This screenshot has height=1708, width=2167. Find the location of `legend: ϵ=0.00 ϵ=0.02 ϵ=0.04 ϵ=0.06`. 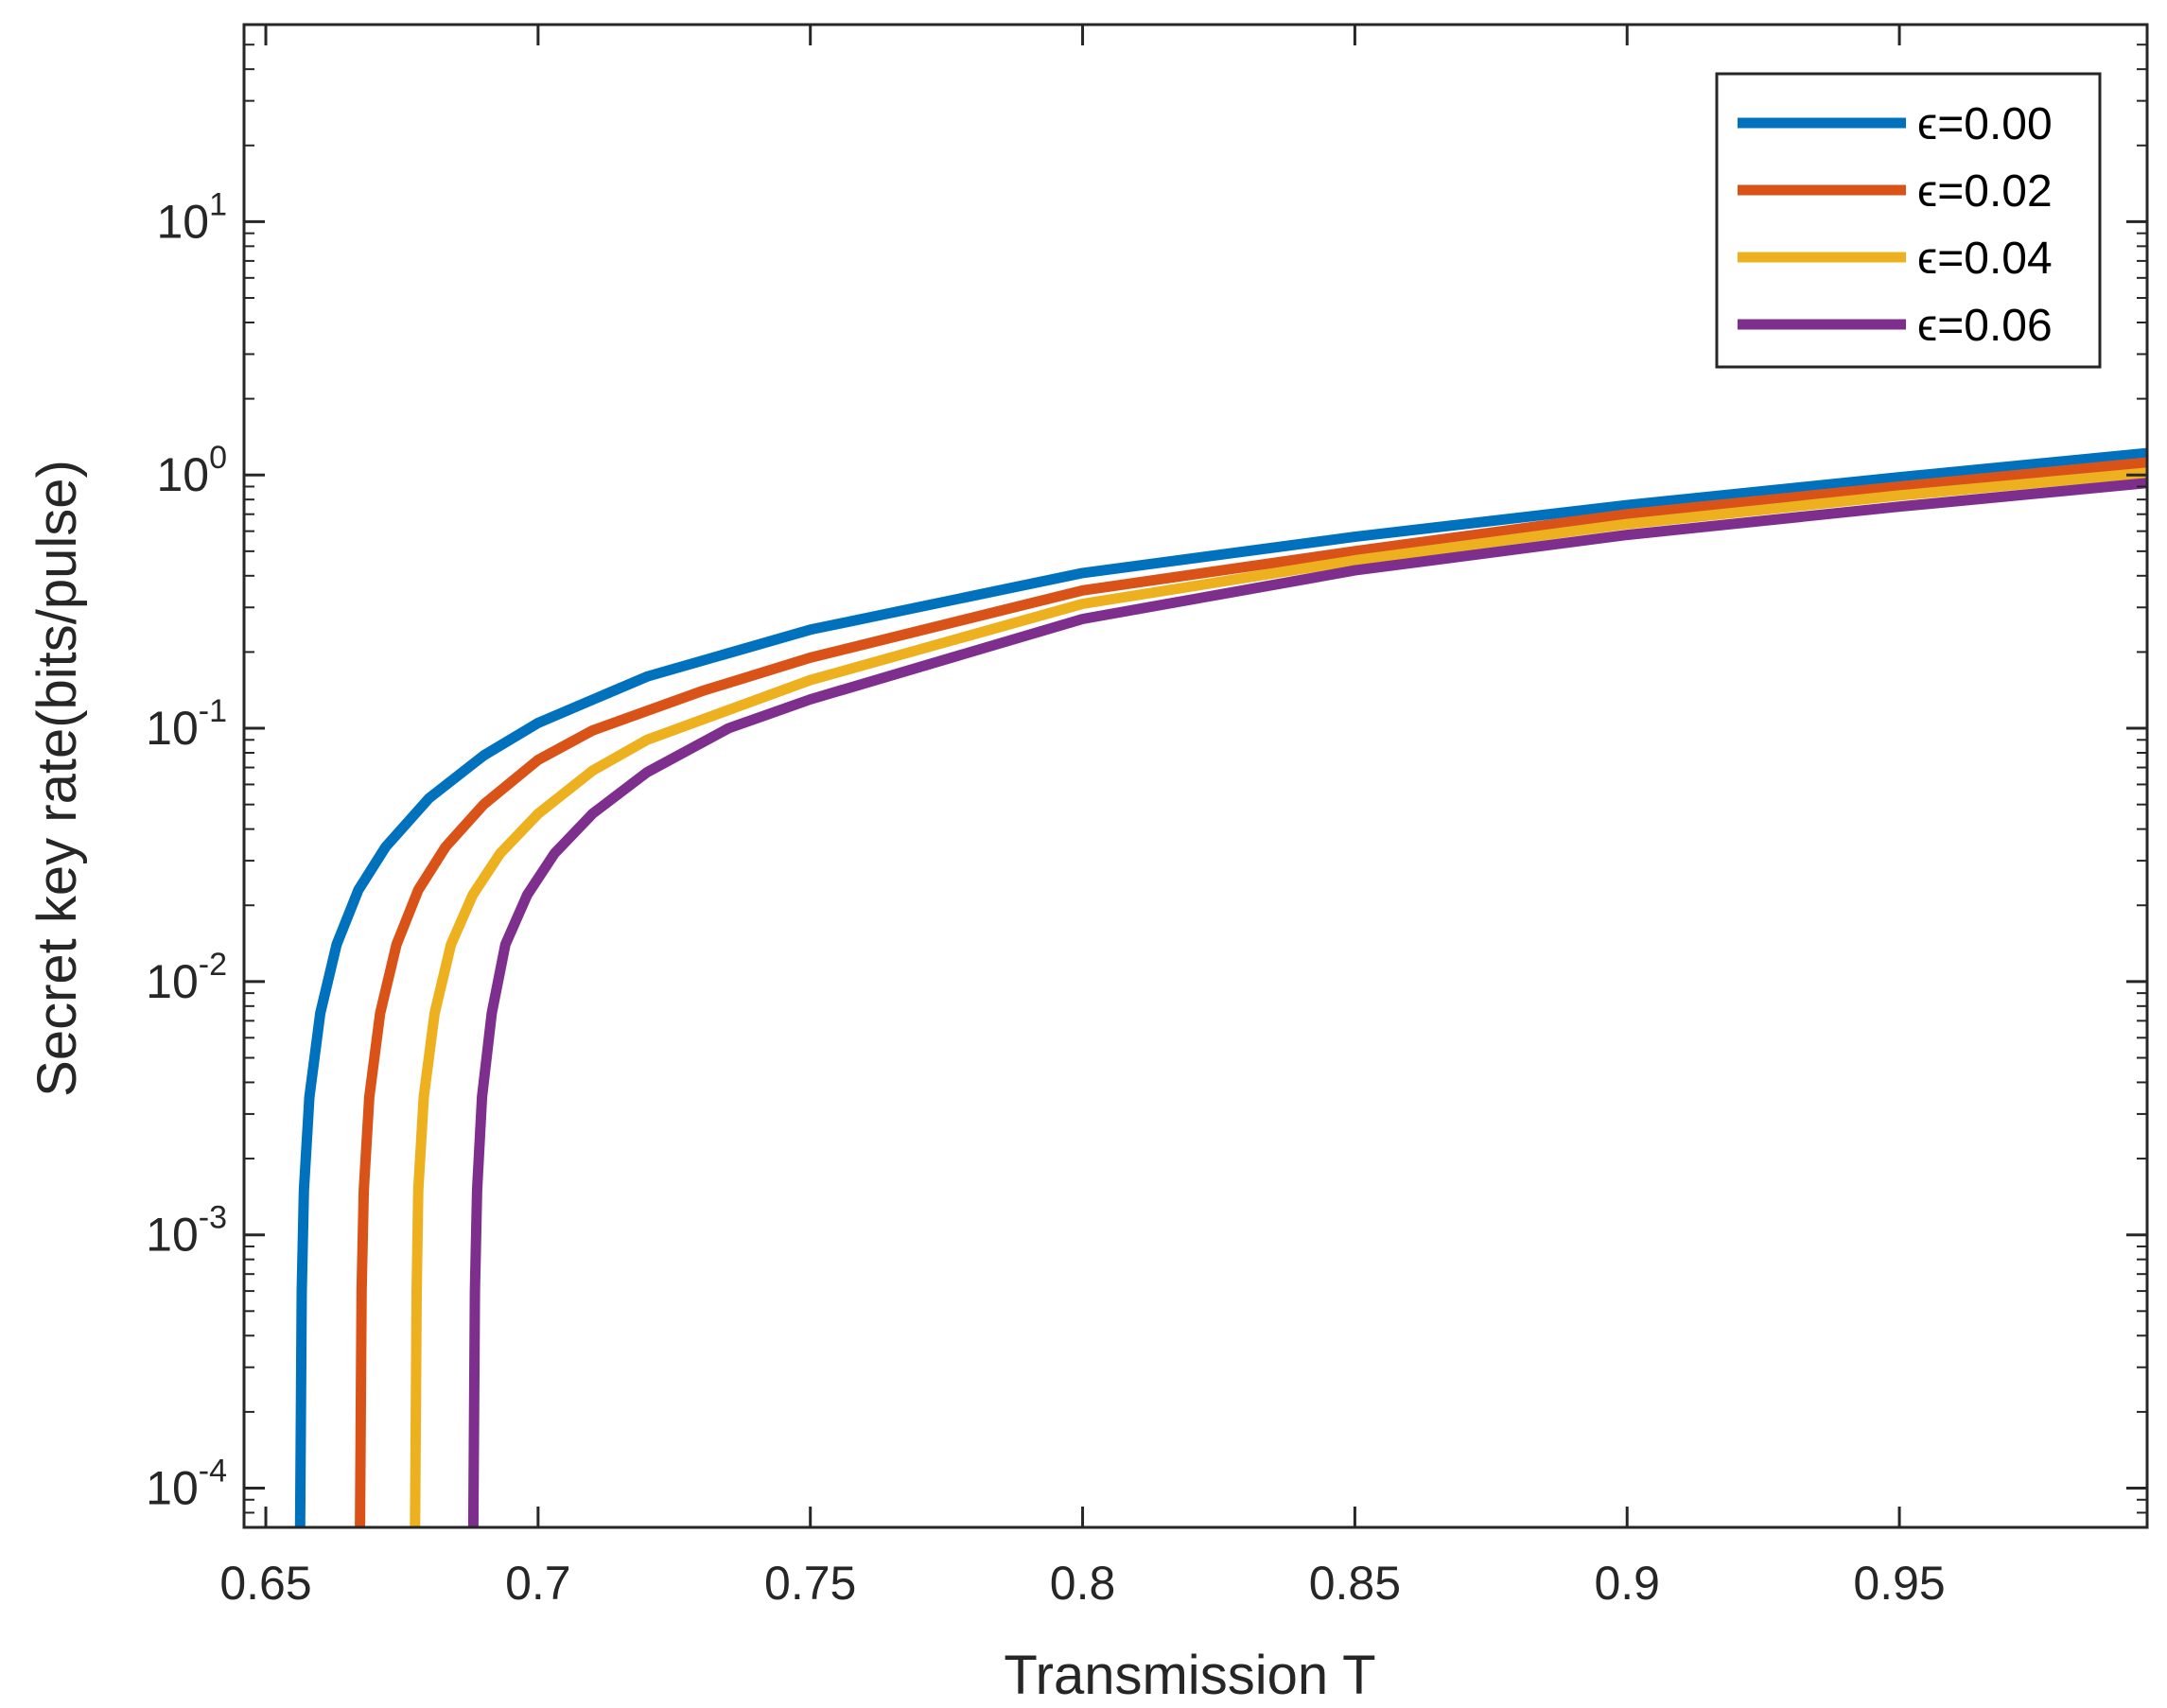

legend: ϵ=0.00 ϵ=0.02 ϵ=0.04 ϵ=0.06 is located at coordinates (1908, 220).